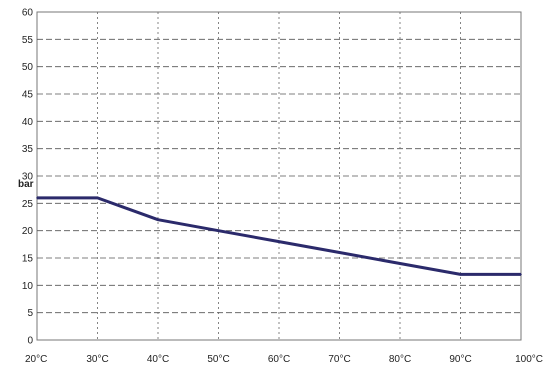 The image size is (546, 367). I want to click on y-tick-label: 10, so click(28, 286).